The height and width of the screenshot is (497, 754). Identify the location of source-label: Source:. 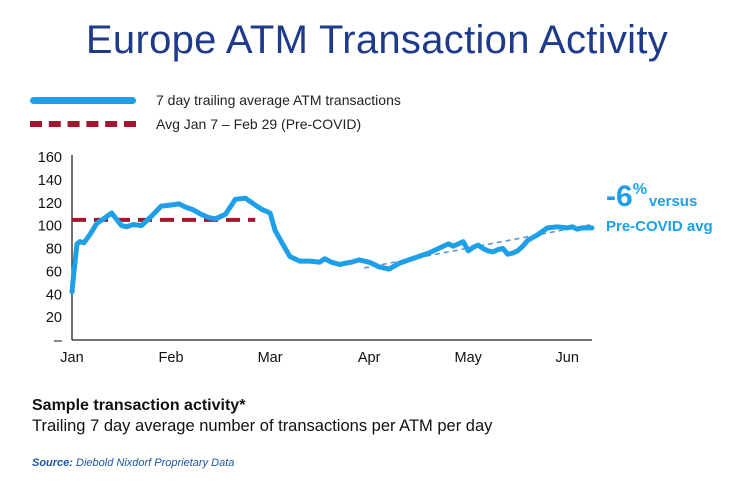
(52, 463).